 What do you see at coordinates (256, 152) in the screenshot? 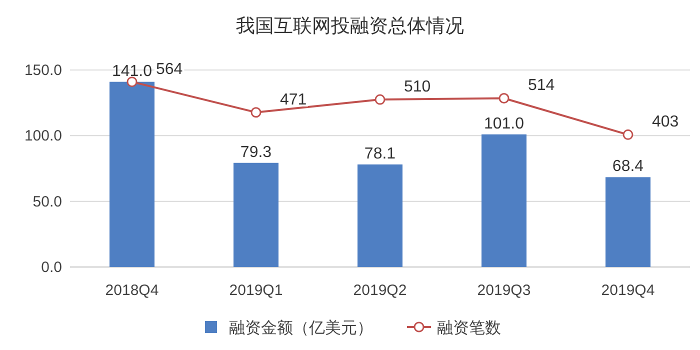
I see `data-label: 79.3` at bounding box center [256, 152].